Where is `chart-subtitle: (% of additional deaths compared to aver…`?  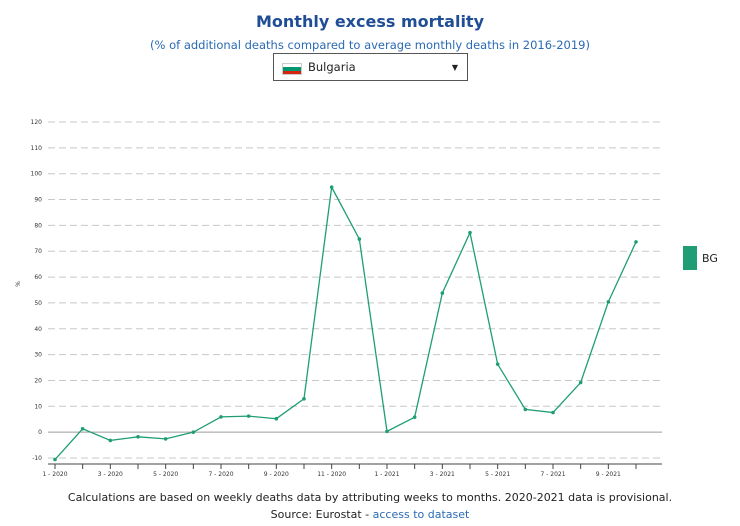 chart-subtitle: (% of additional deaths compared to aver… is located at coordinates (370, 45).